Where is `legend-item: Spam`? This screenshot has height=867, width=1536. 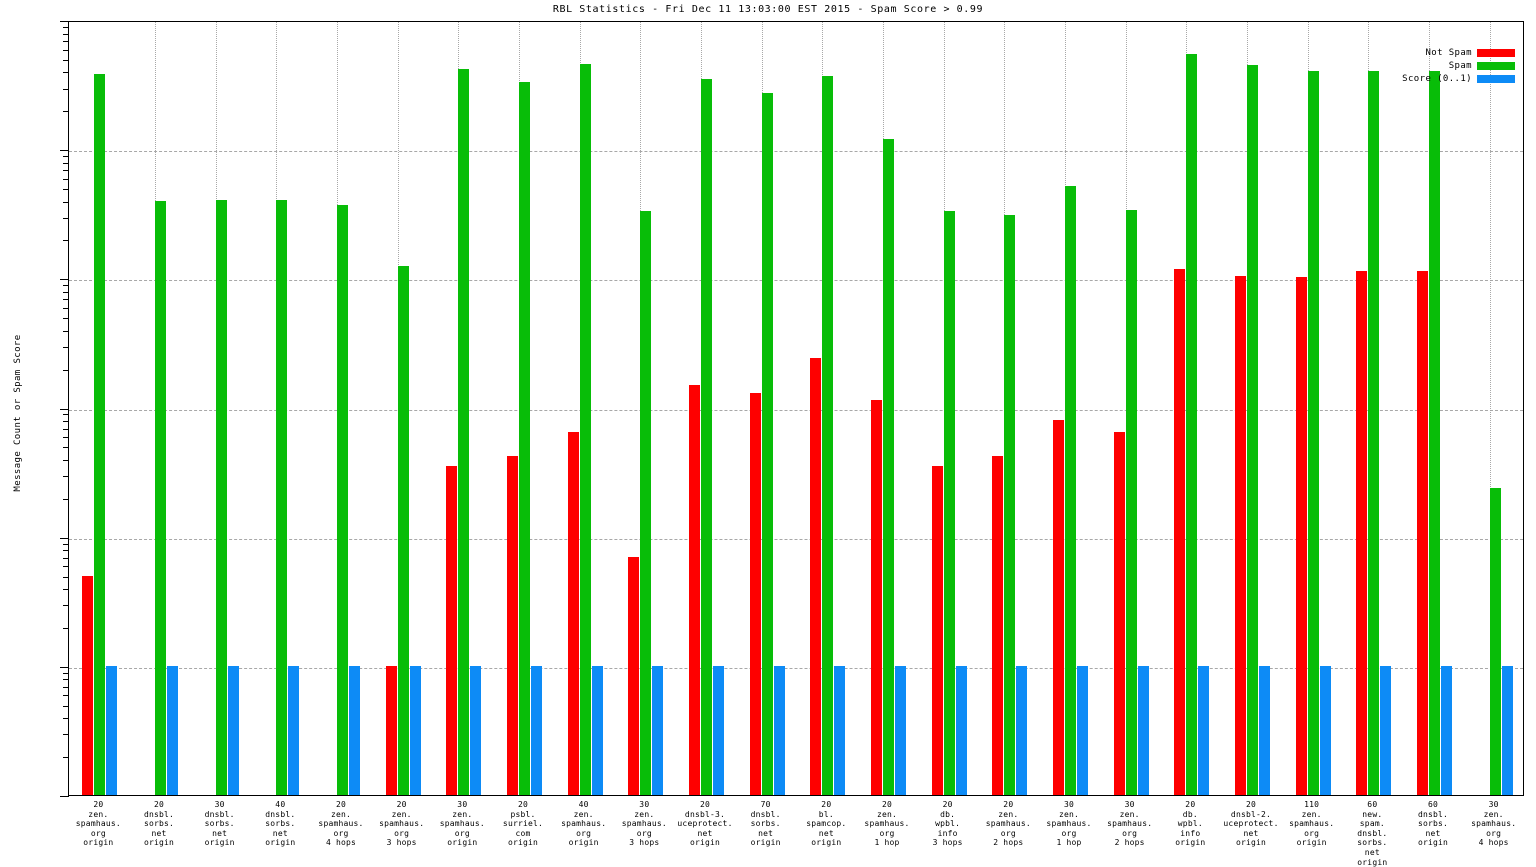
legend-item: Spam is located at coordinates (1458, 66).